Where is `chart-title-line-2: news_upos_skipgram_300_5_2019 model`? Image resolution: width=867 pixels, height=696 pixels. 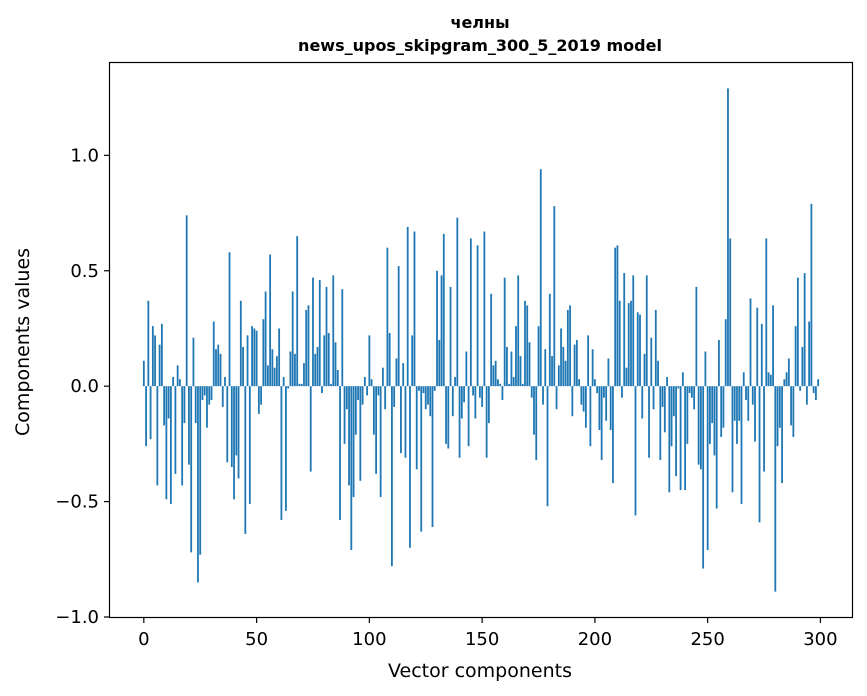 chart-title-line-2: news_upos_skipgram_300_5_2019 model is located at coordinates (480, 45).